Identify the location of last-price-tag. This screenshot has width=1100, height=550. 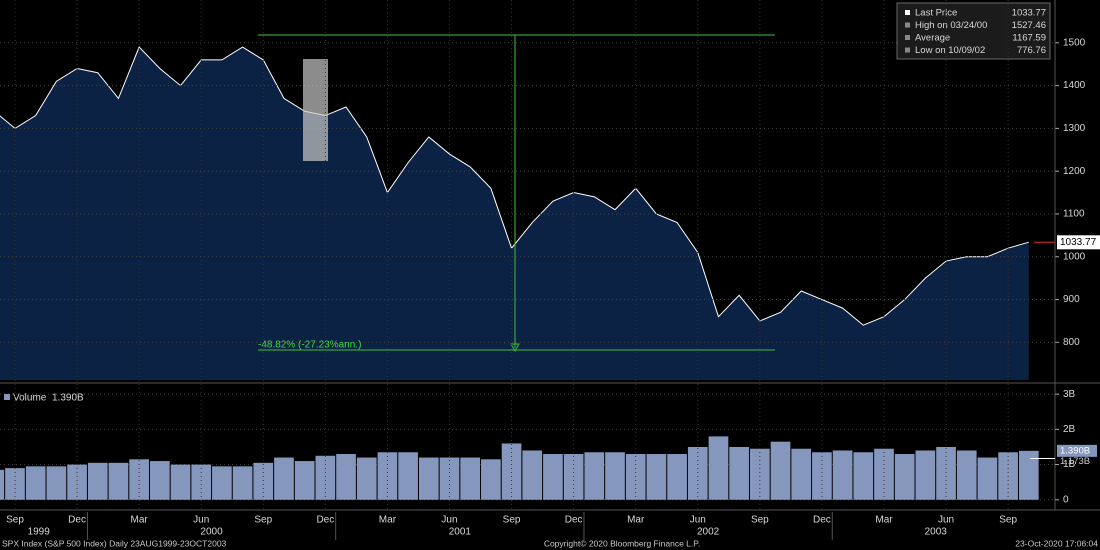
(1078, 242).